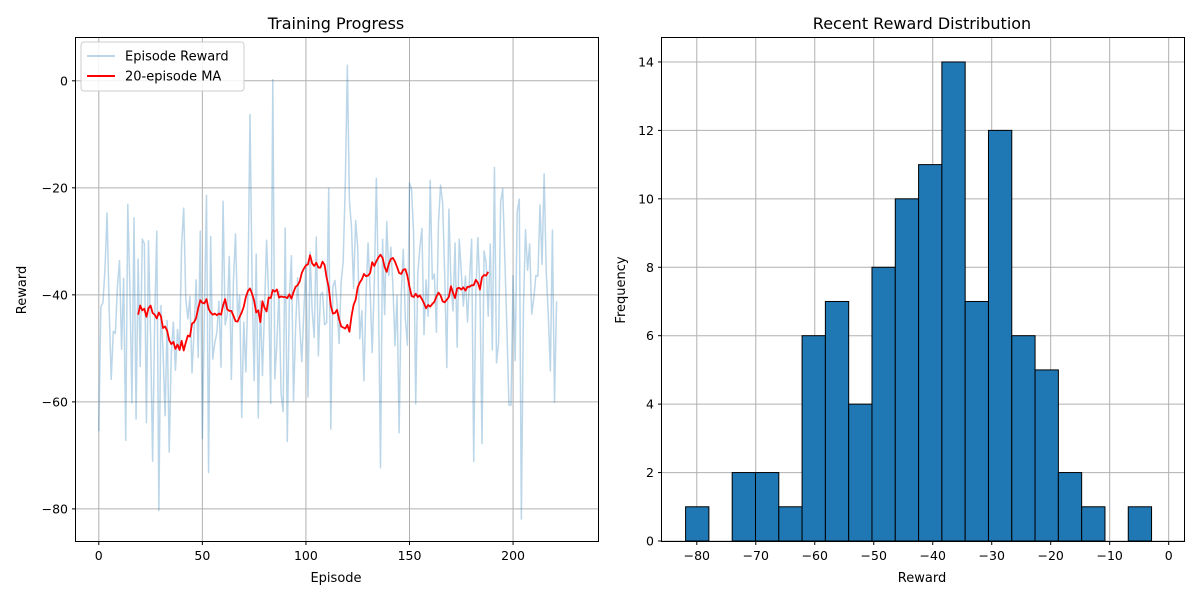  What do you see at coordinates (992, 555) in the screenshot?
I see `x-tick-label: −30` at bounding box center [992, 555].